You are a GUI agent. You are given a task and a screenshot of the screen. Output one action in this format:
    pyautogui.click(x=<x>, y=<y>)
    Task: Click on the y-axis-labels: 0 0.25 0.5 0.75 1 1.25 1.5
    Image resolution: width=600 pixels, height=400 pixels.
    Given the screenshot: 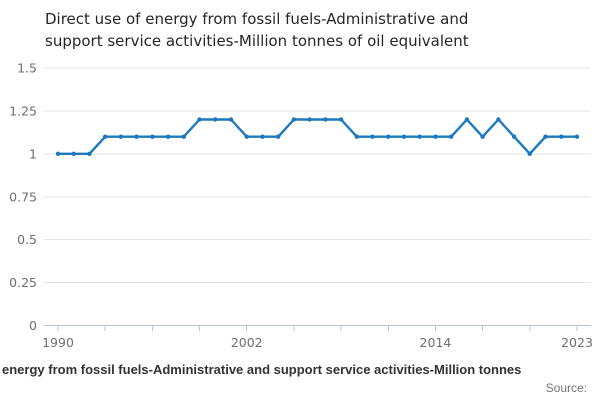 What is the action you would take?
    pyautogui.click(x=23, y=197)
    